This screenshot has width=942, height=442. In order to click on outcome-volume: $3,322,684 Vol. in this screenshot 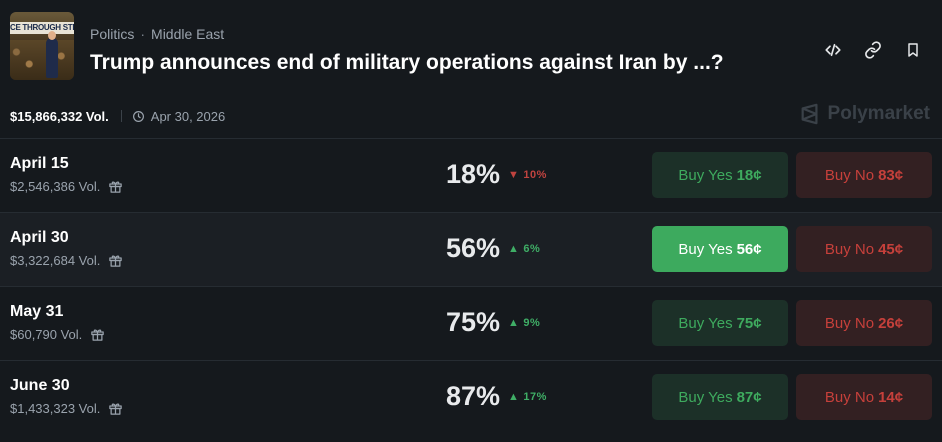, I will do `click(66, 260)`.